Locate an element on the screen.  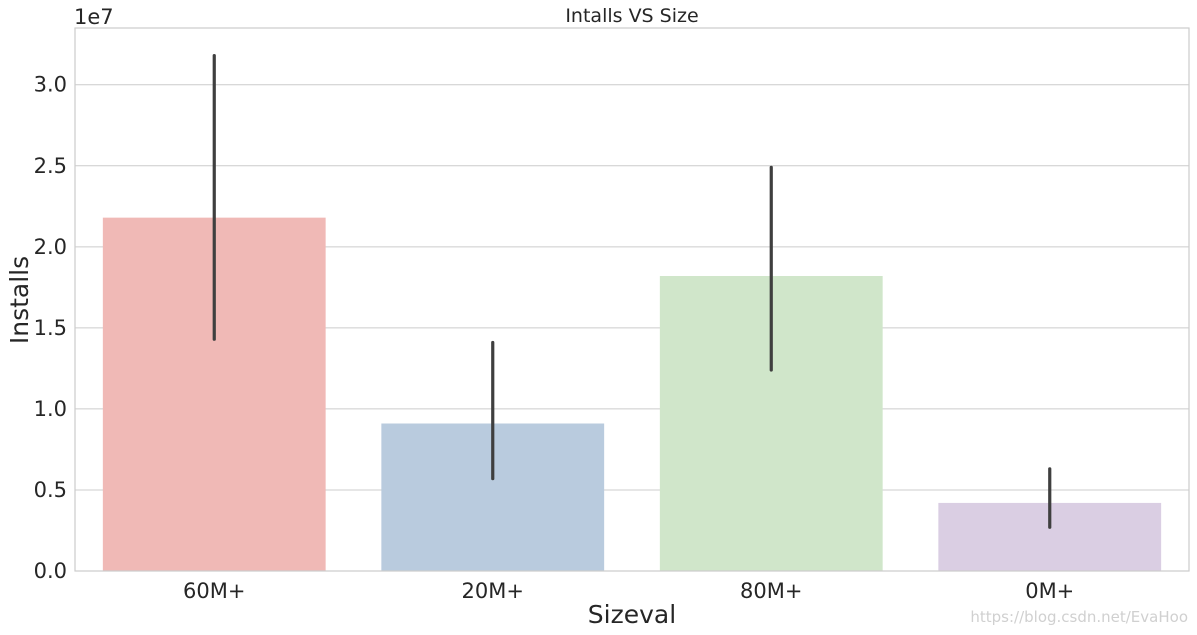
x-axis-label: Sizeval is located at coordinates (632, 614).